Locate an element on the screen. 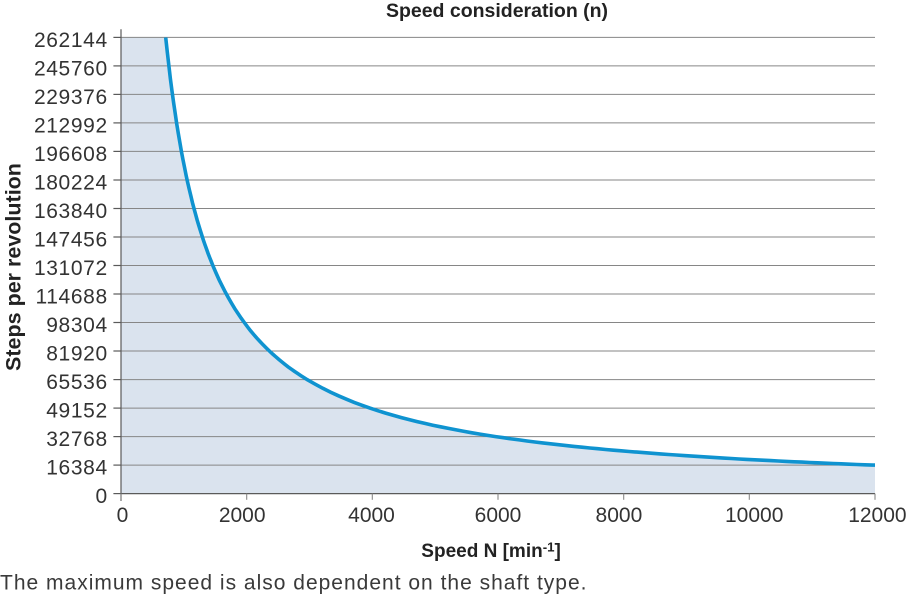 This screenshot has width=907, height=600. svg-text: 81920 is located at coordinates (77, 354).